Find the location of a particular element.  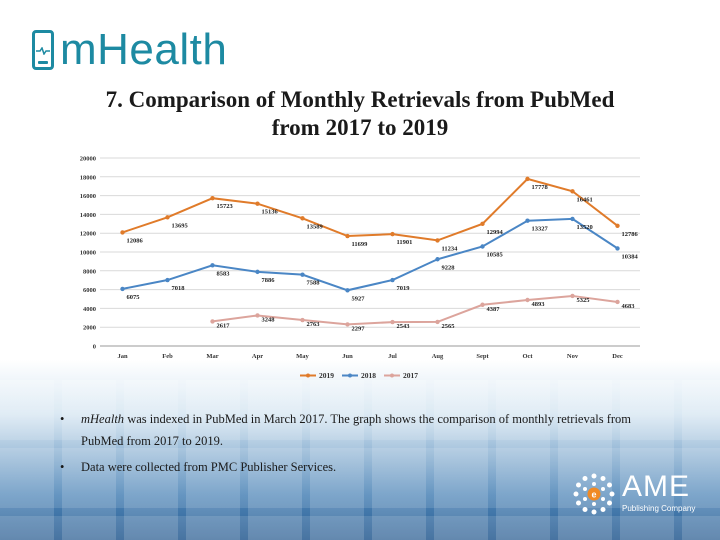

data-label: 12086 is located at coordinates (135, 240).